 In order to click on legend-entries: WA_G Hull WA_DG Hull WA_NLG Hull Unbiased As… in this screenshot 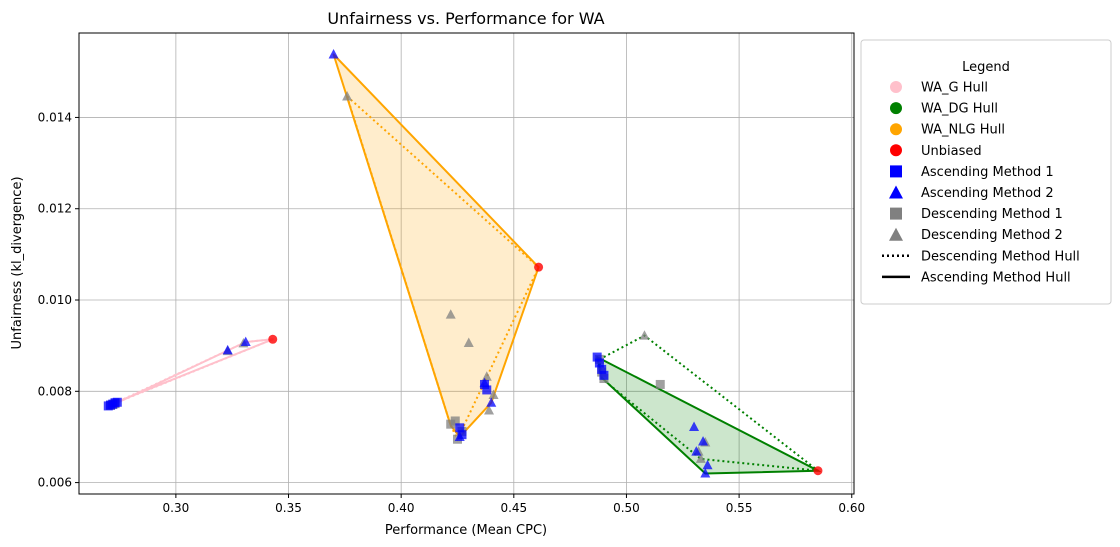, I will do `click(981, 183)`.